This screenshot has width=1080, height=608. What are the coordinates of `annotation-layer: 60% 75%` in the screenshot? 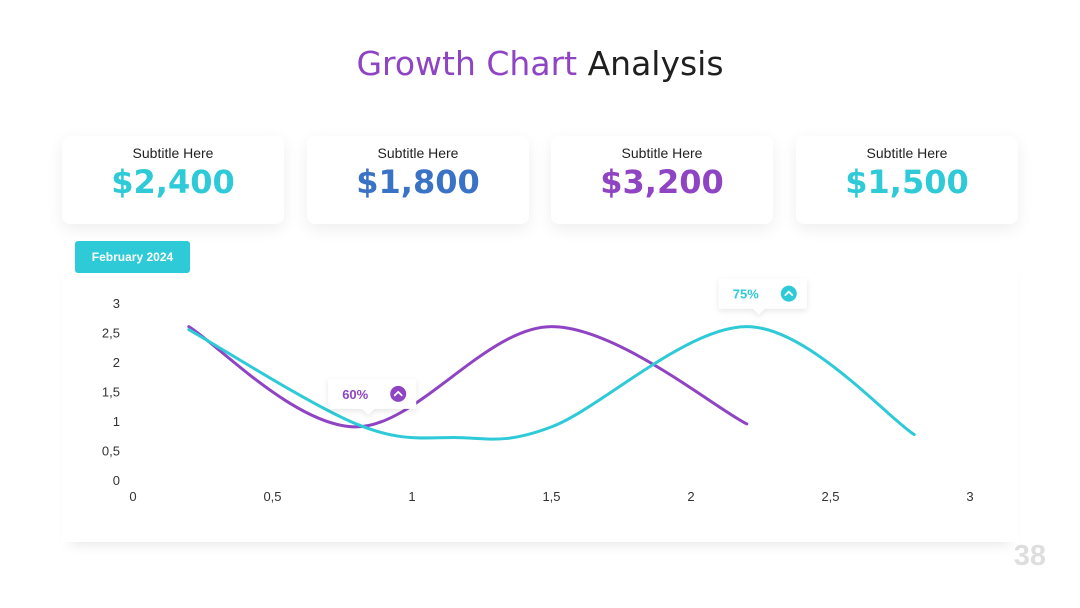 It's located at (567, 346).